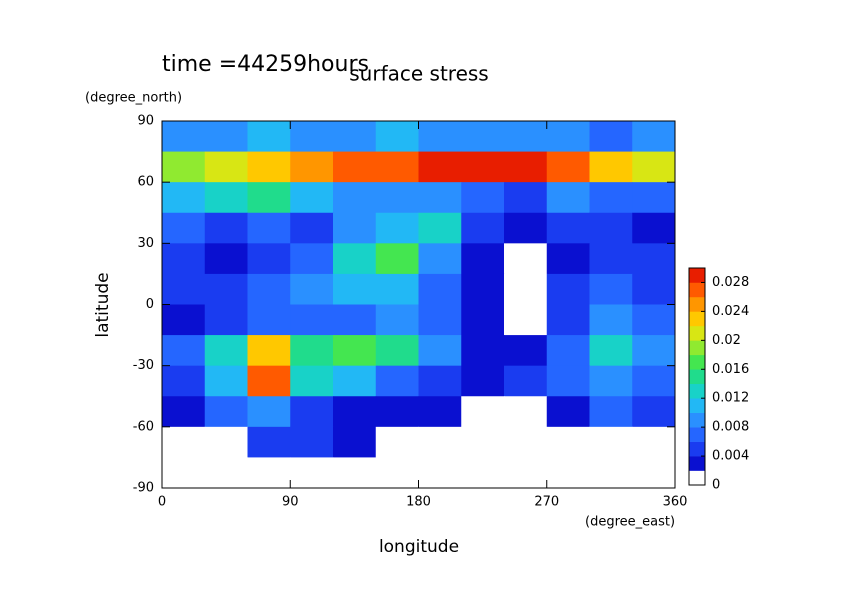  Describe the element at coordinates (730, 456) in the screenshot. I see `colorbar-tick-label: 0.004` at that location.